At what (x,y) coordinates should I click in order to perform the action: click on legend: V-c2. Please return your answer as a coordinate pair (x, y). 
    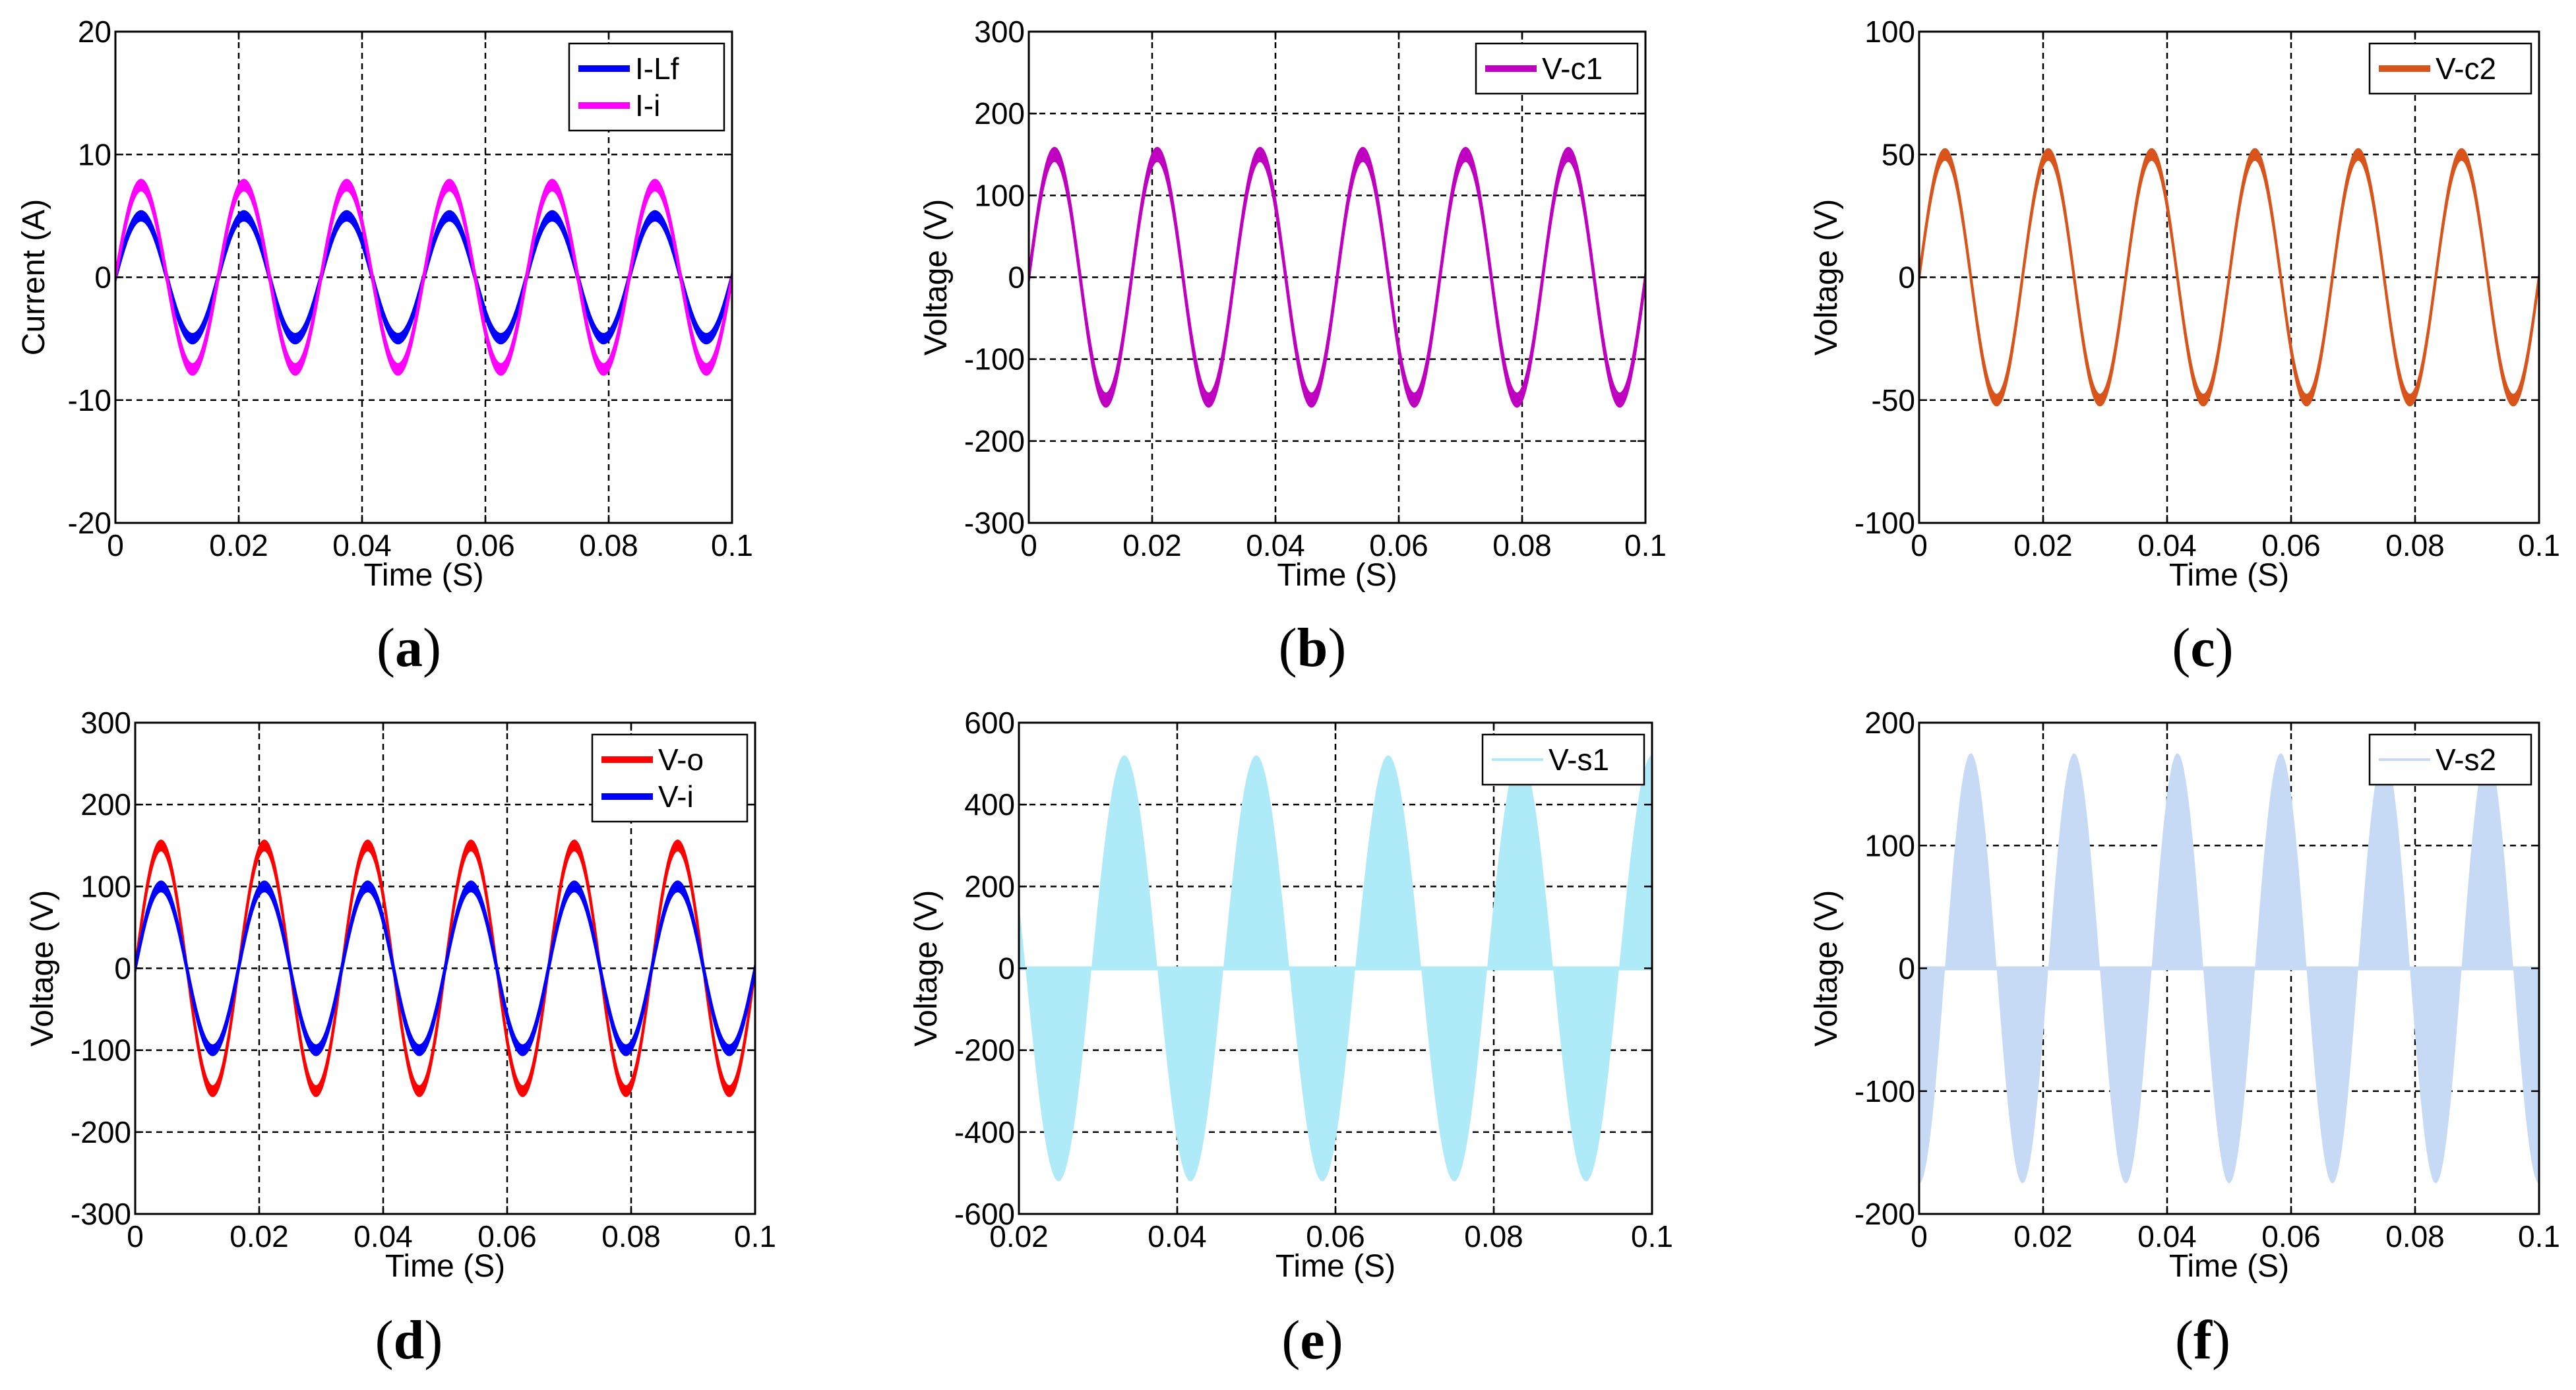
    Looking at the image, I should click on (2450, 68).